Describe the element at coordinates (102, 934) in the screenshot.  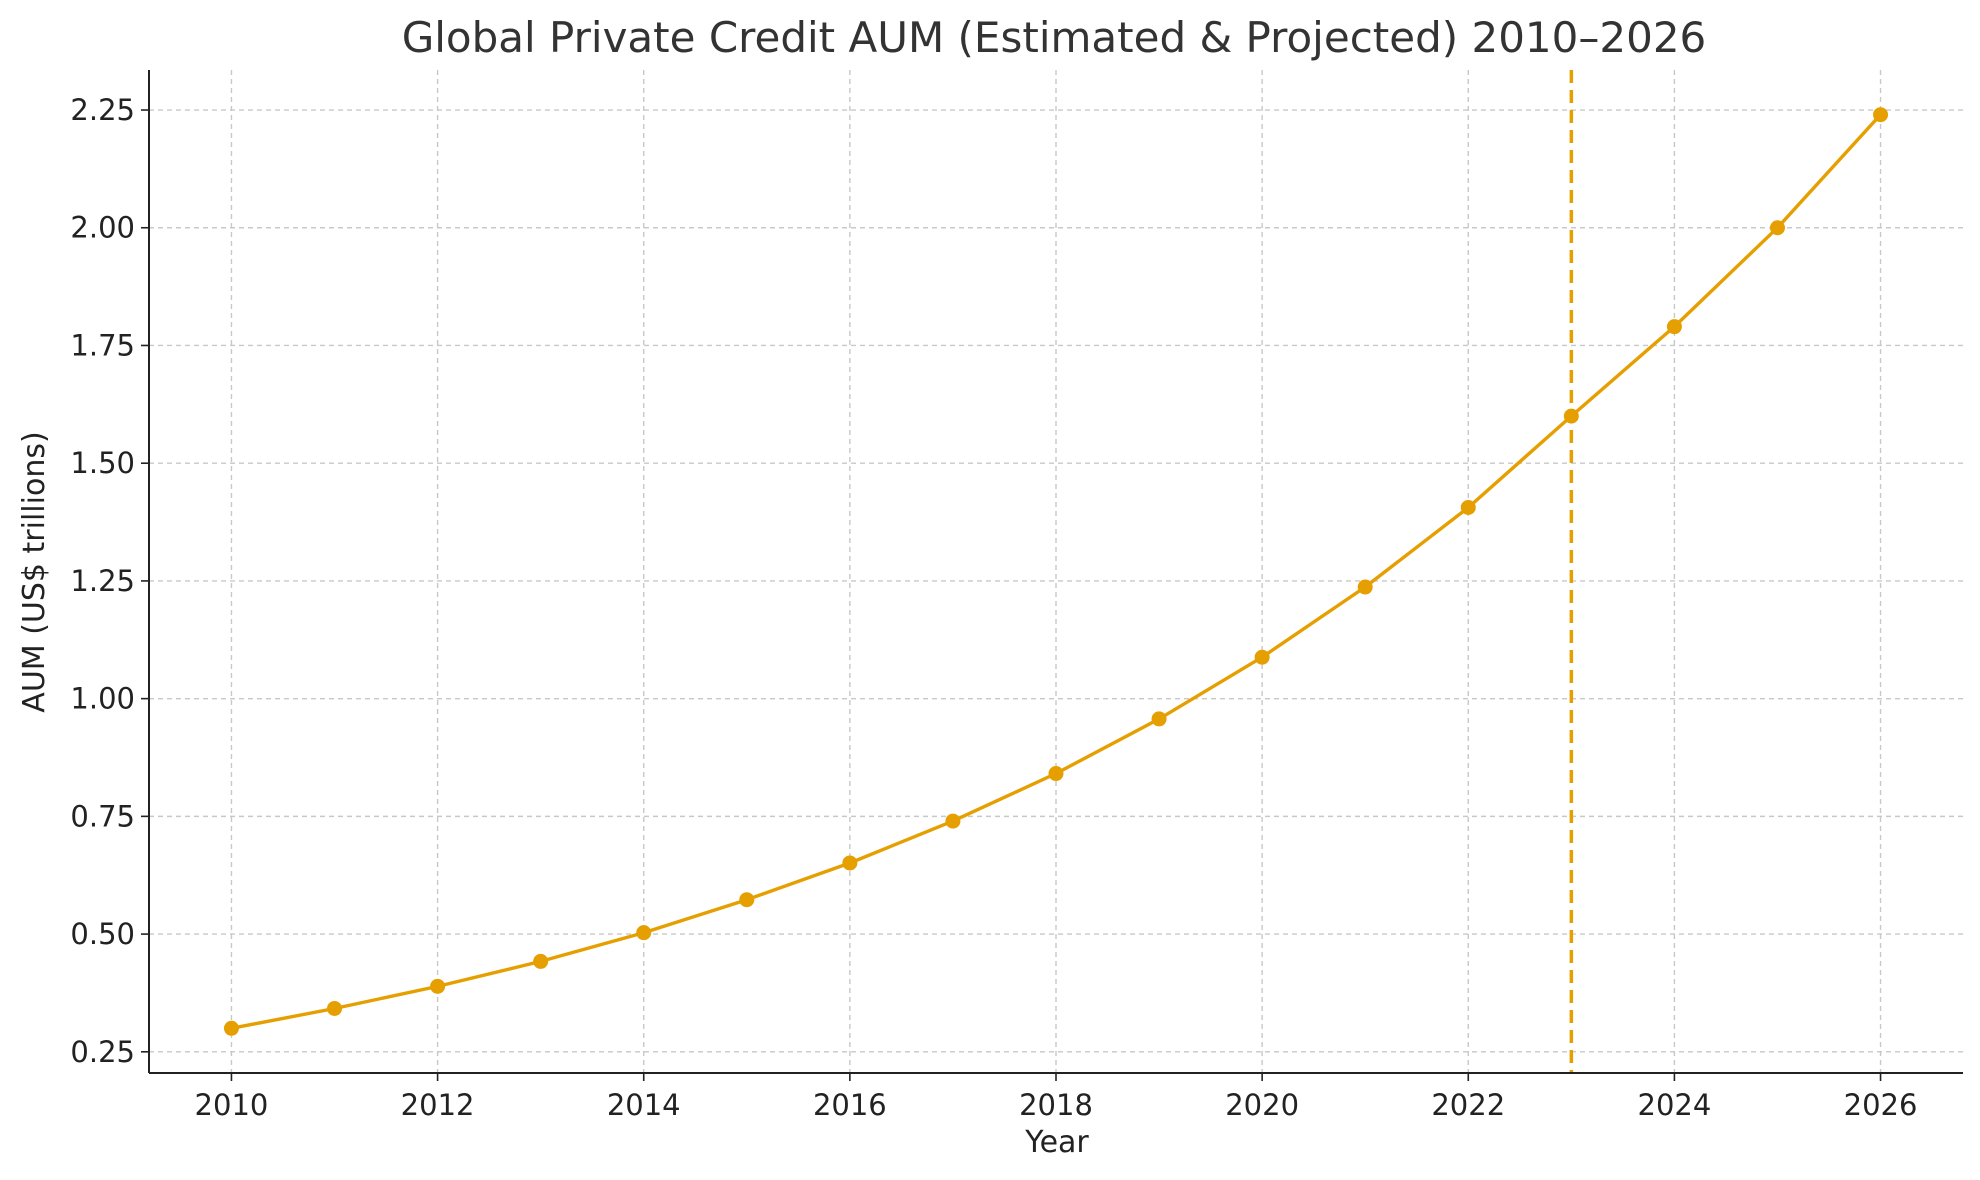
I see `y-tick-label: 0.50` at that location.